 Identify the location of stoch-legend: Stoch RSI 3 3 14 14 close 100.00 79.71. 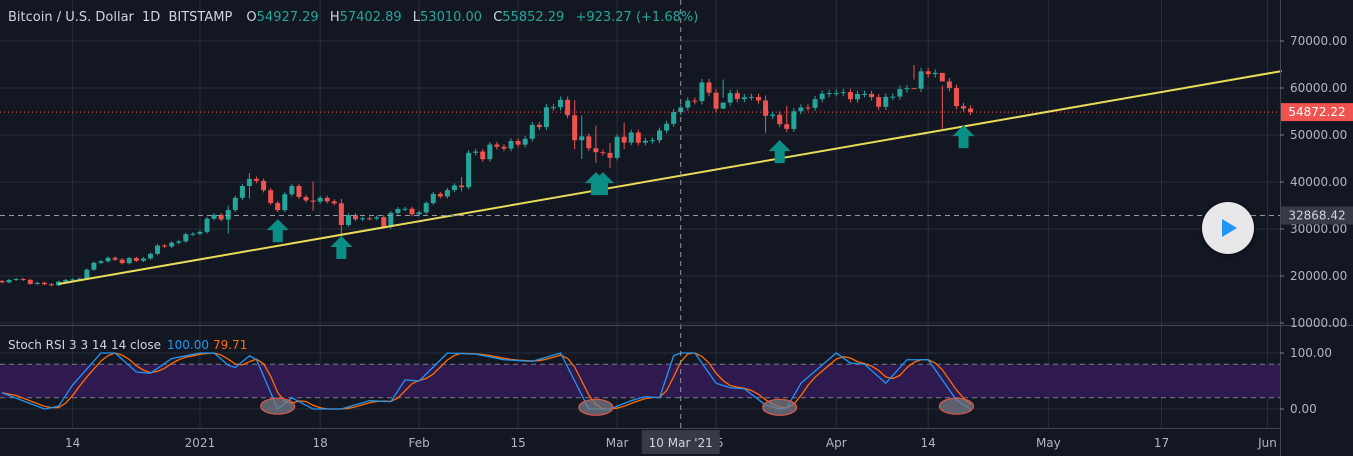
(127, 345).